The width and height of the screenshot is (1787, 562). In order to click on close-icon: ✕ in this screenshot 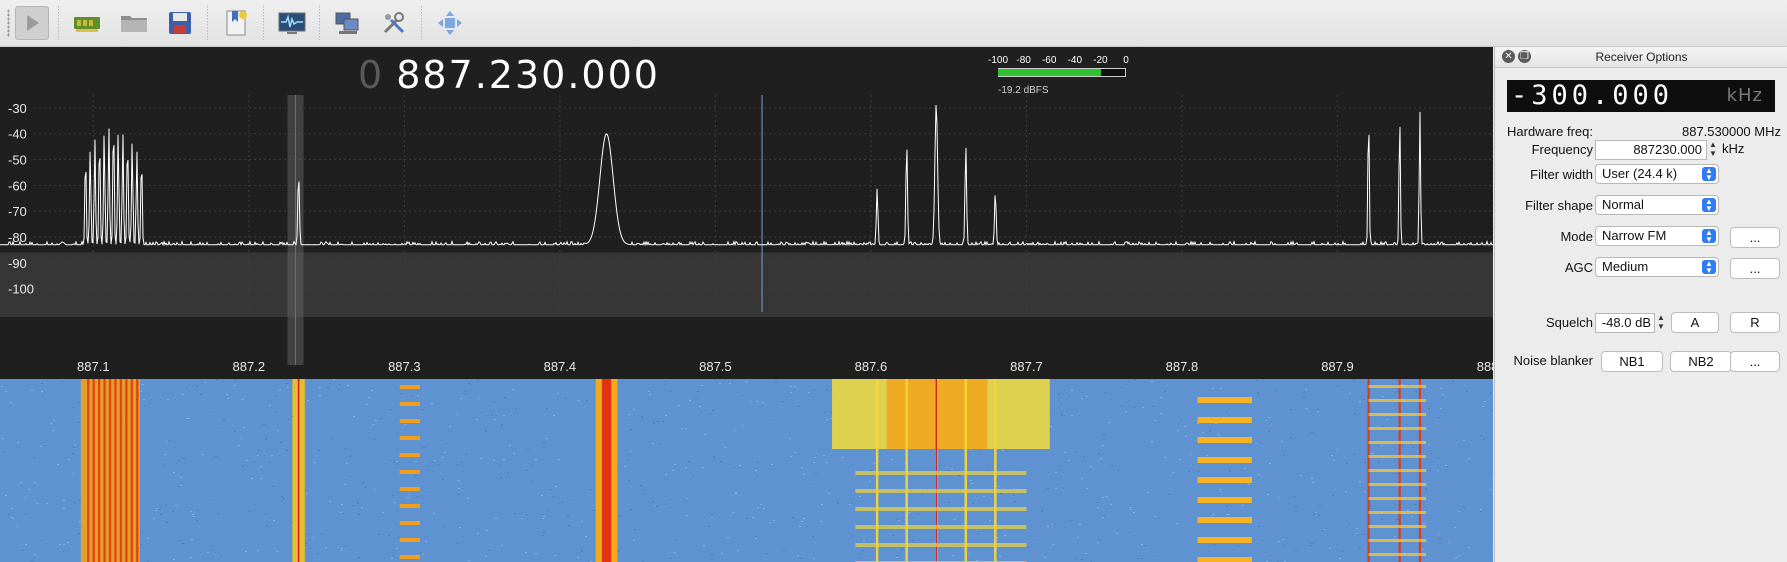, I will do `click(1508, 56)`.